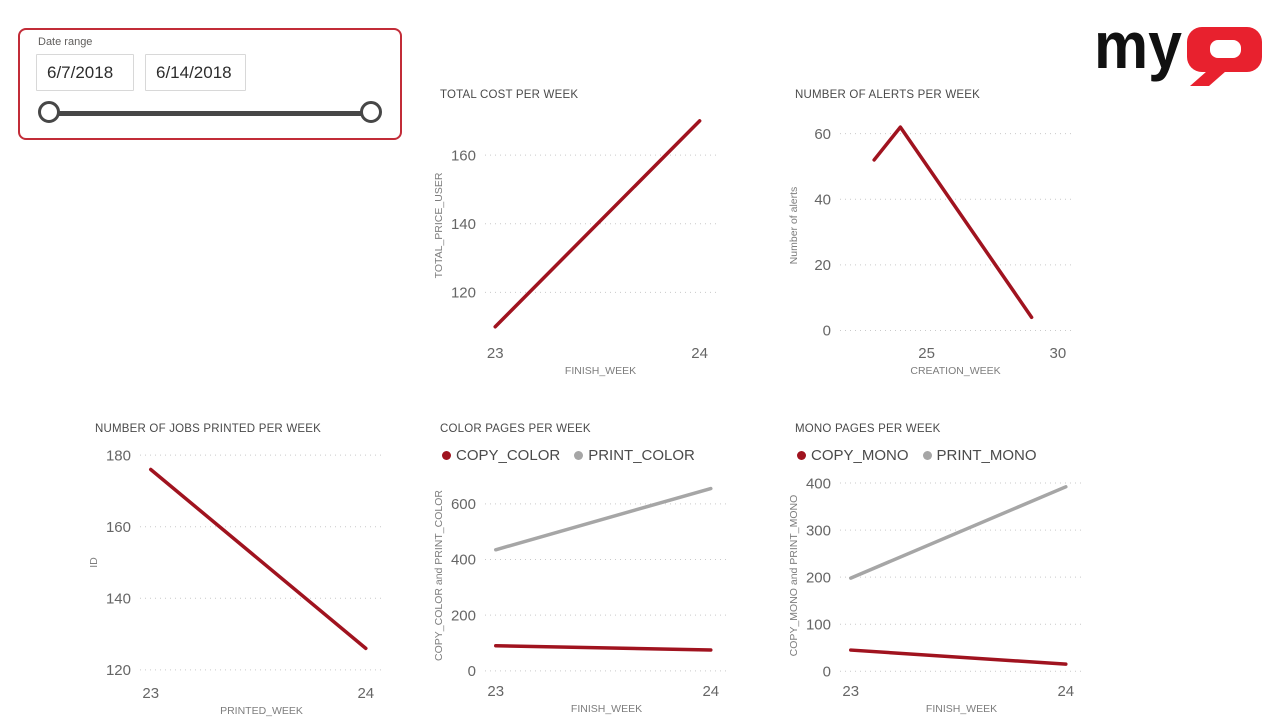  I want to click on logo-q-icon, so click(1224, 56).